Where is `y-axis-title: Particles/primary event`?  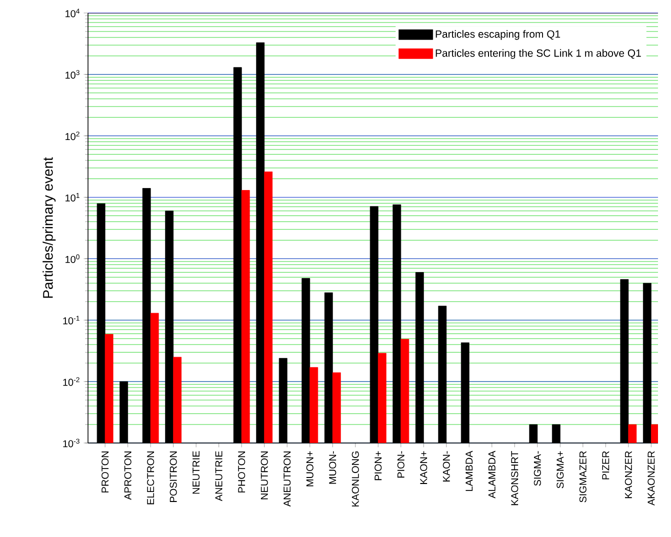 y-axis-title: Particles/primary event is located at coordinates (49, 227).